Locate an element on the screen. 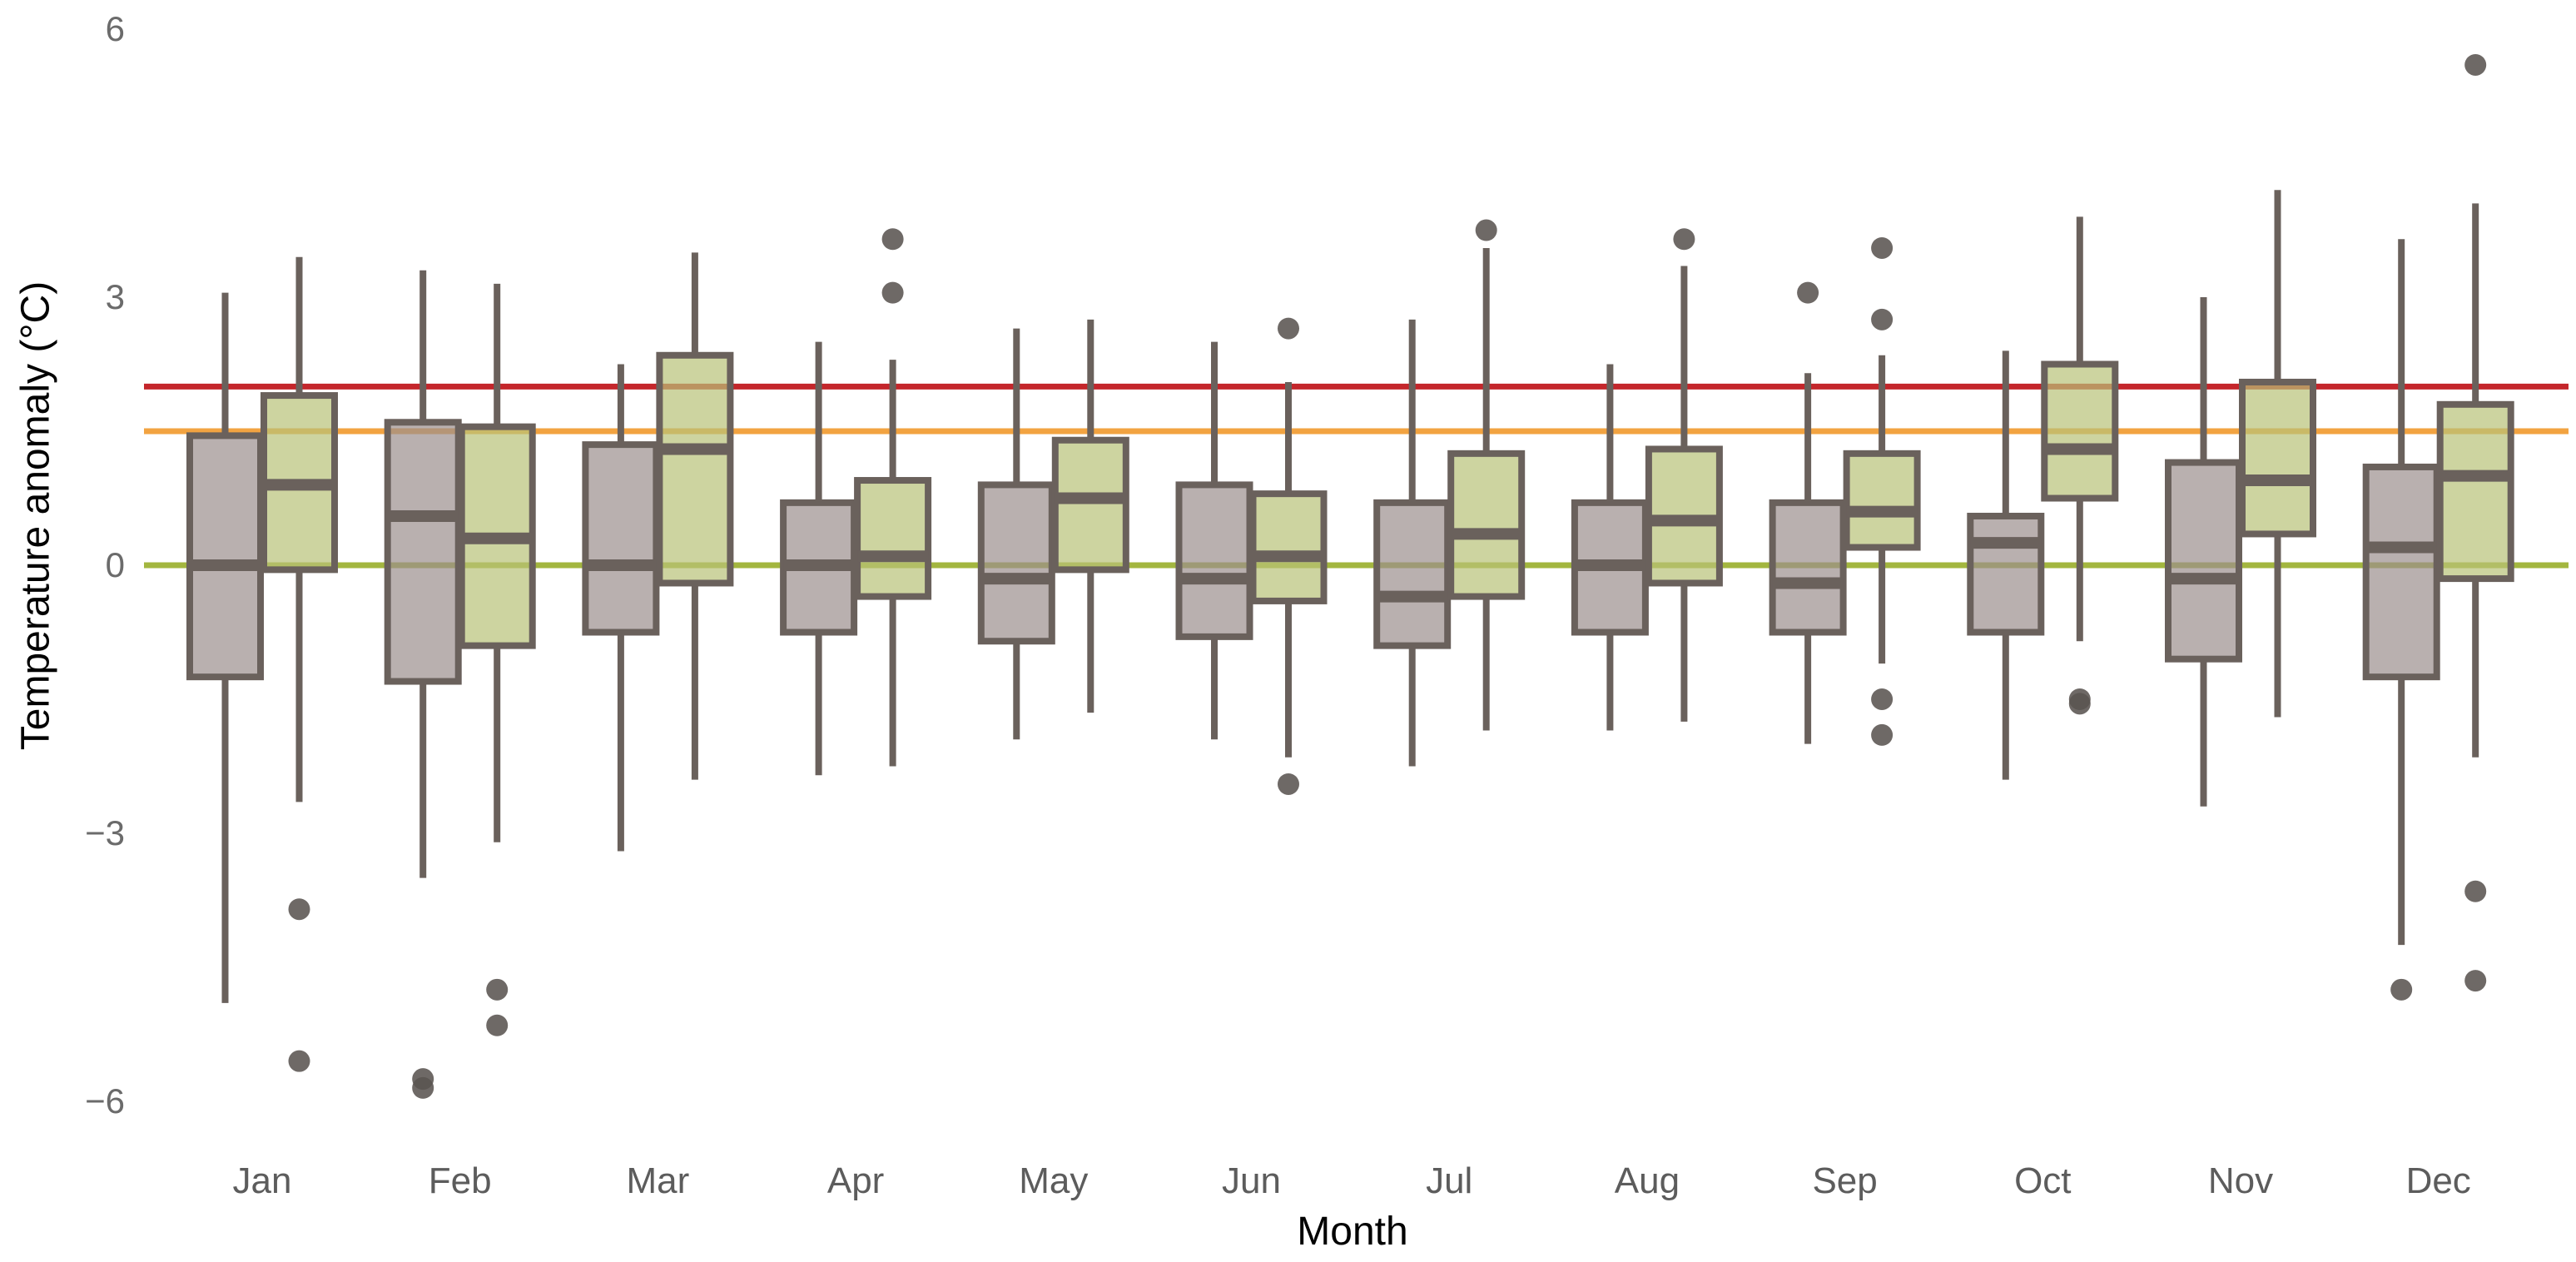  month-label-Apr: Apr is located at coordinates (855, 1180).